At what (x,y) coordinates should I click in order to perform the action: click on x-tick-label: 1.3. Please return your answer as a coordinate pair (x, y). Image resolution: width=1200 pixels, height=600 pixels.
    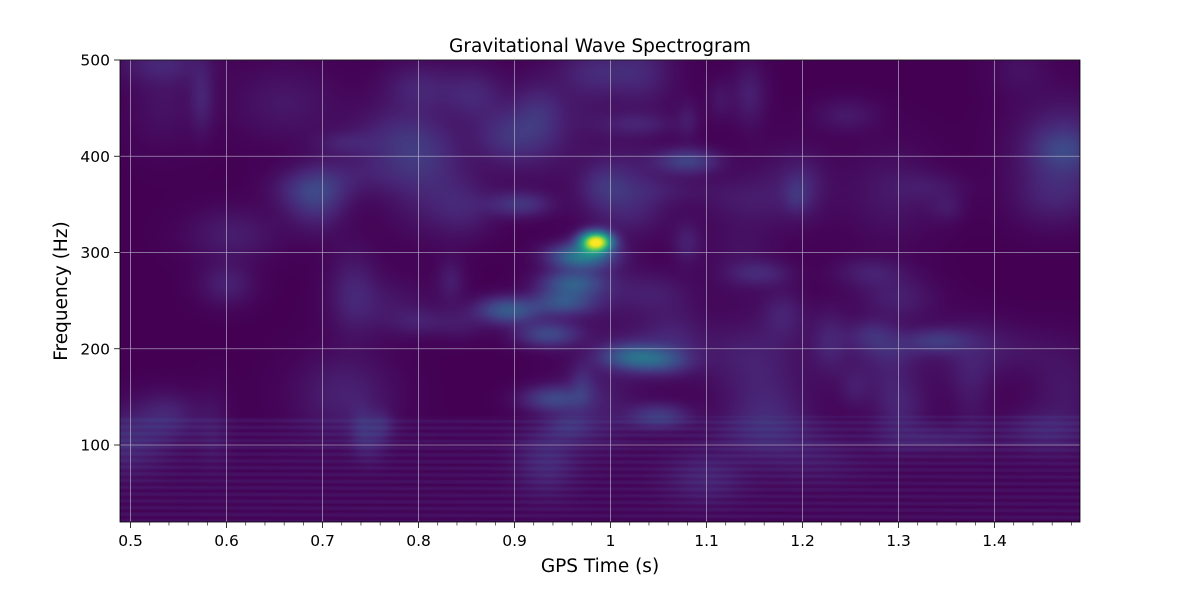
    Looking at the image, I should click on (898, 541).